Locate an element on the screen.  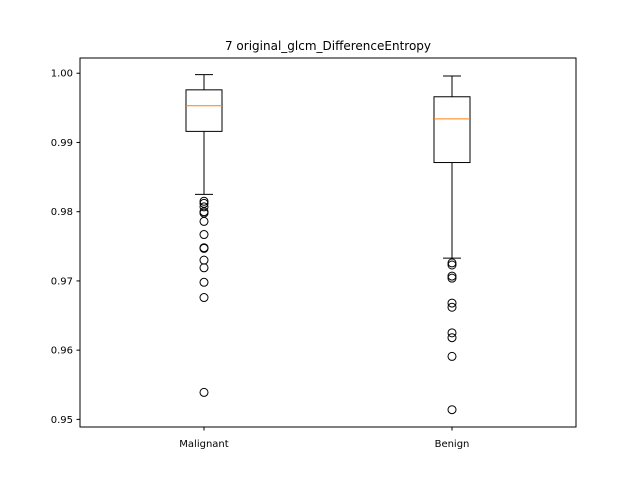
y-tick-label: 0.96 is located at coordinates (62, 351).